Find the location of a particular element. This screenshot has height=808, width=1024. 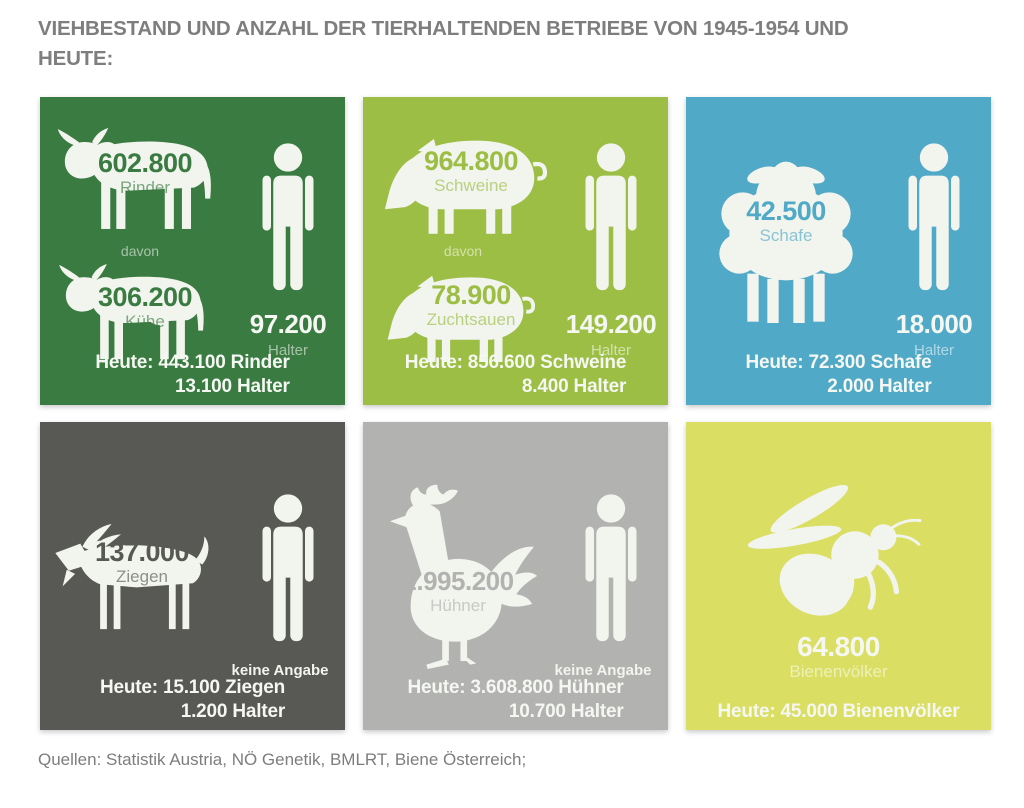

holder-block: 18.000 Halter is located at coordinates (934, 334).